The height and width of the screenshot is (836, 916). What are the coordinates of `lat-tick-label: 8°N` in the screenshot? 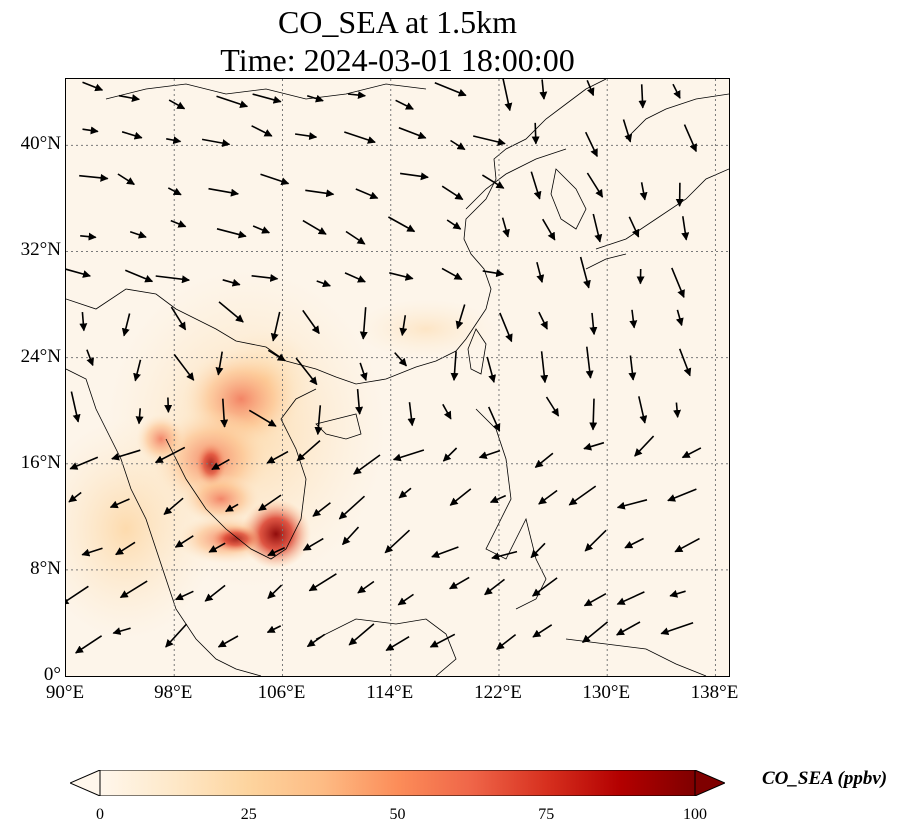 It's located at (45, 568).